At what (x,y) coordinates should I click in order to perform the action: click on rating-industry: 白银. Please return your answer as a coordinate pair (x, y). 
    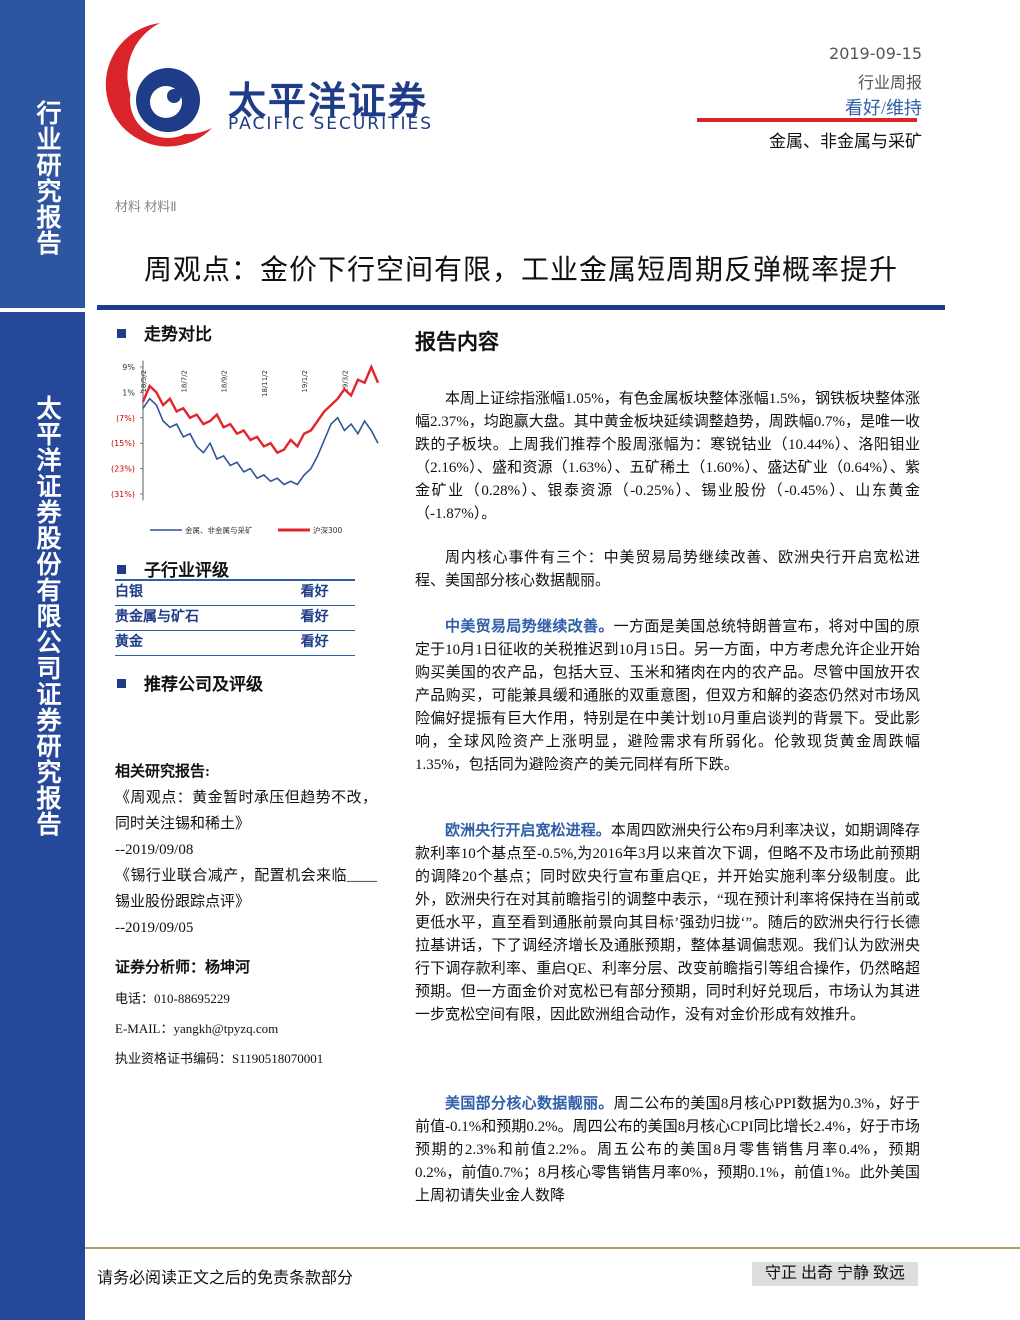
    Looking at the image, I should click on (129, 592).